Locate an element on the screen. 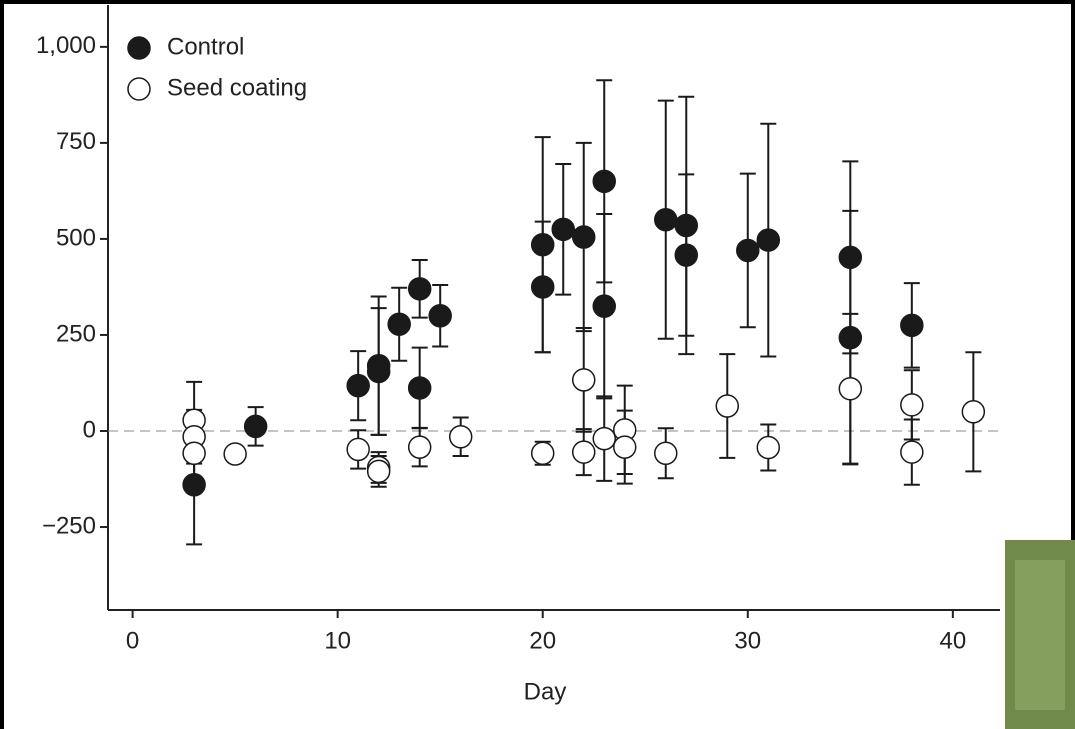 The image size is (1075, 729). legend-label: Control is located at coordinates (205, 46).